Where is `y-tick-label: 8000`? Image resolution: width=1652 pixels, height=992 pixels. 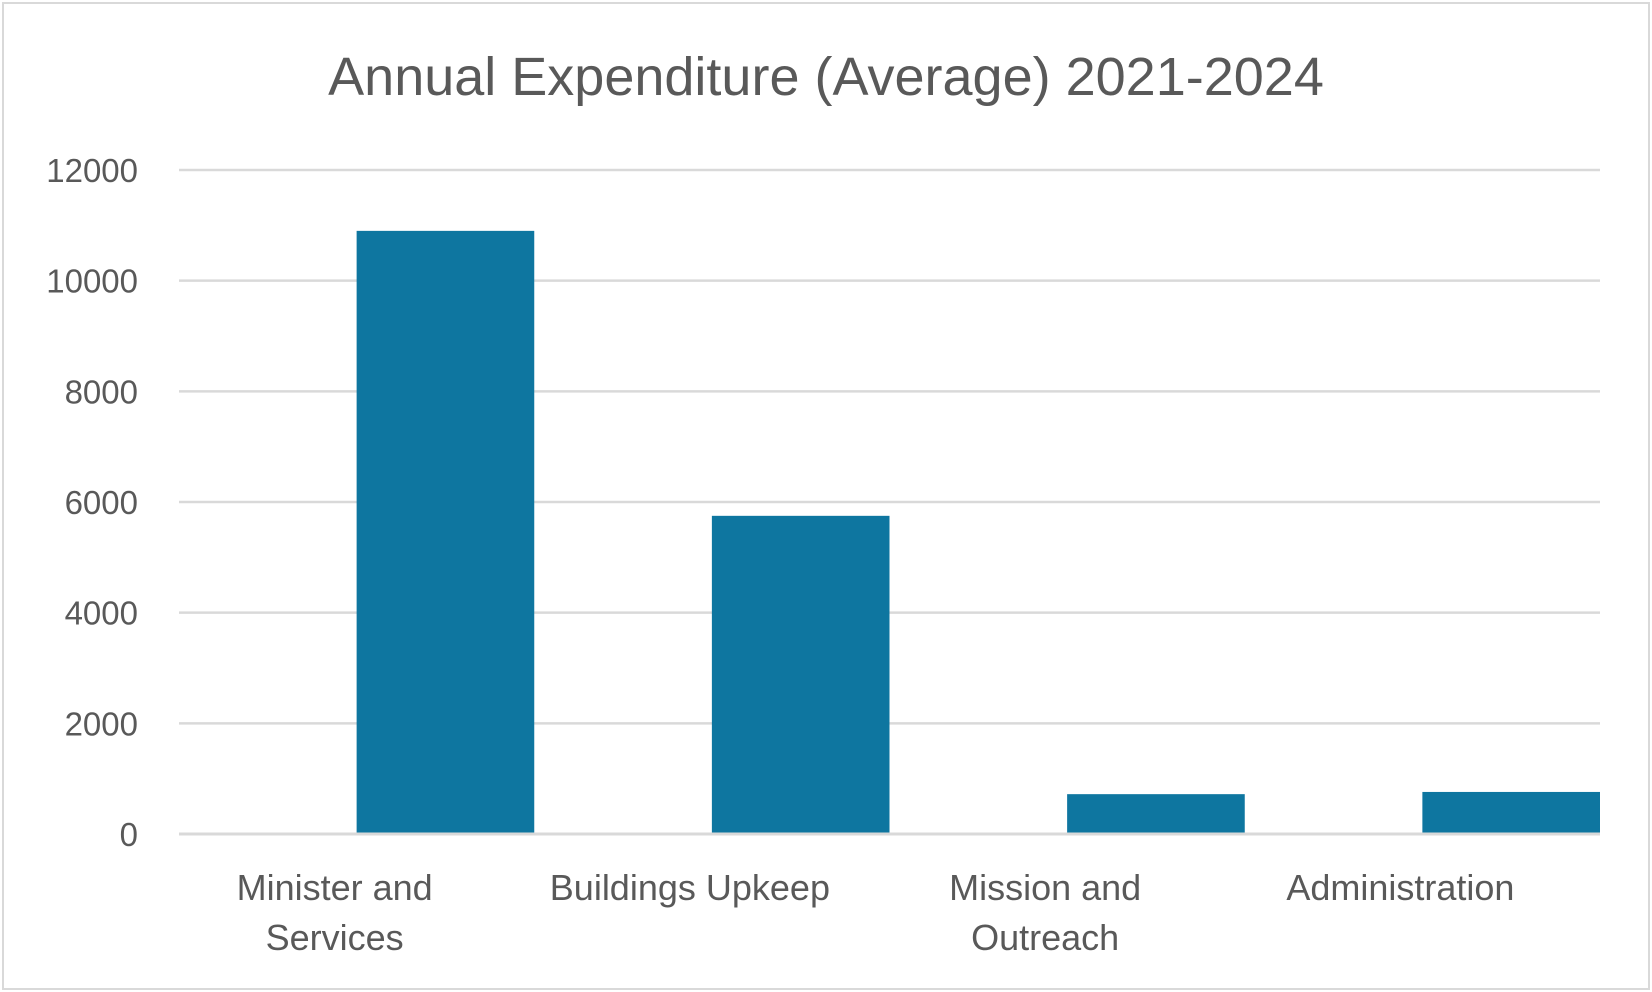
y-tick-label: 8000 is located at coordinates (101, 391).